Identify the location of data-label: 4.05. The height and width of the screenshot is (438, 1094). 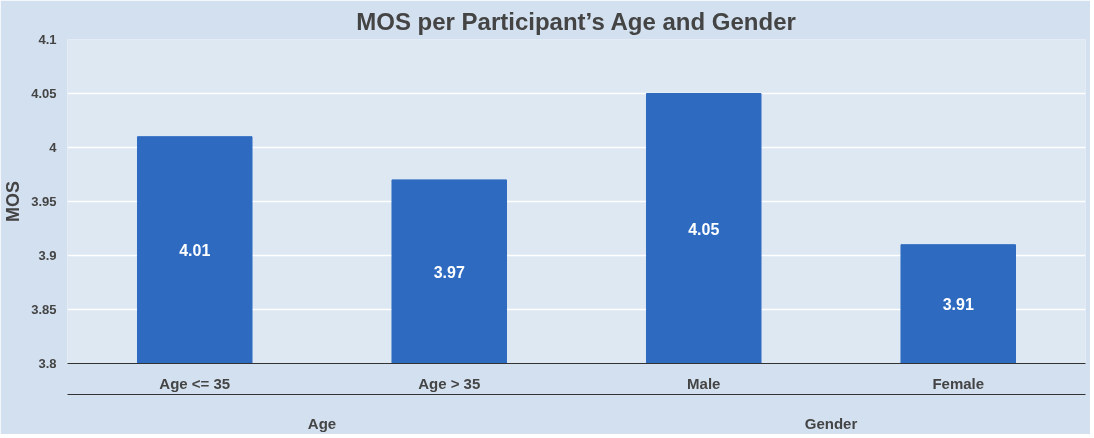
(704, 229).